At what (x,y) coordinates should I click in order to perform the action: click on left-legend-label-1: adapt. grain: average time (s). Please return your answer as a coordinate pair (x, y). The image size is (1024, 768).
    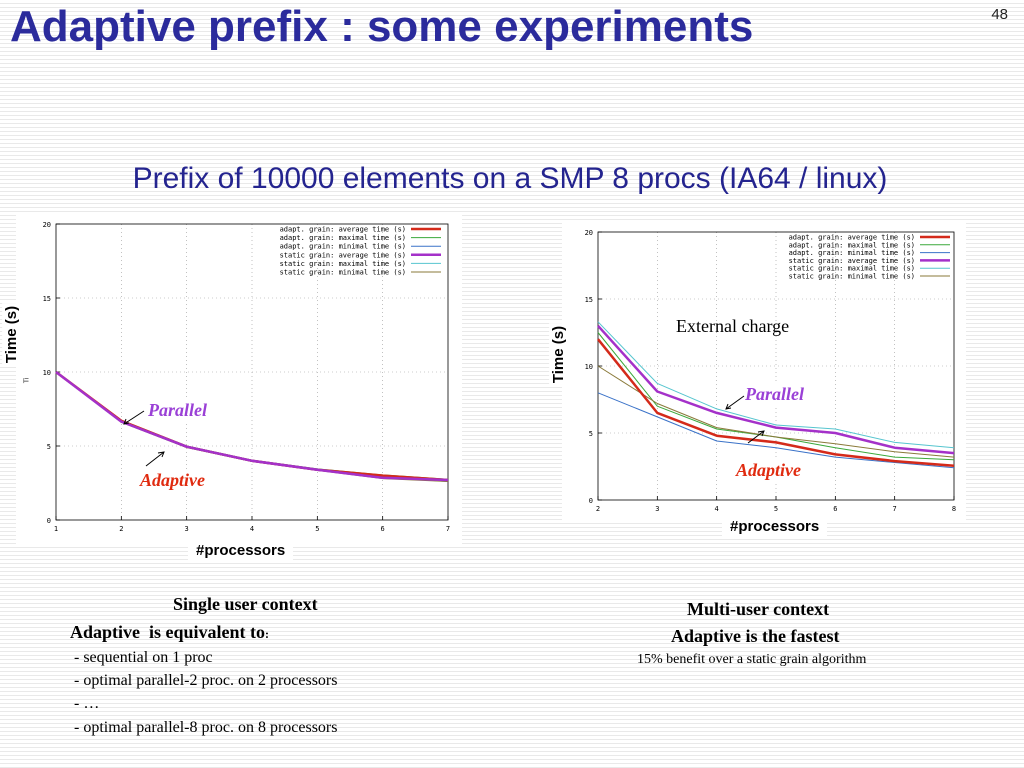
    Looking at the image, I should click on (343, 230).